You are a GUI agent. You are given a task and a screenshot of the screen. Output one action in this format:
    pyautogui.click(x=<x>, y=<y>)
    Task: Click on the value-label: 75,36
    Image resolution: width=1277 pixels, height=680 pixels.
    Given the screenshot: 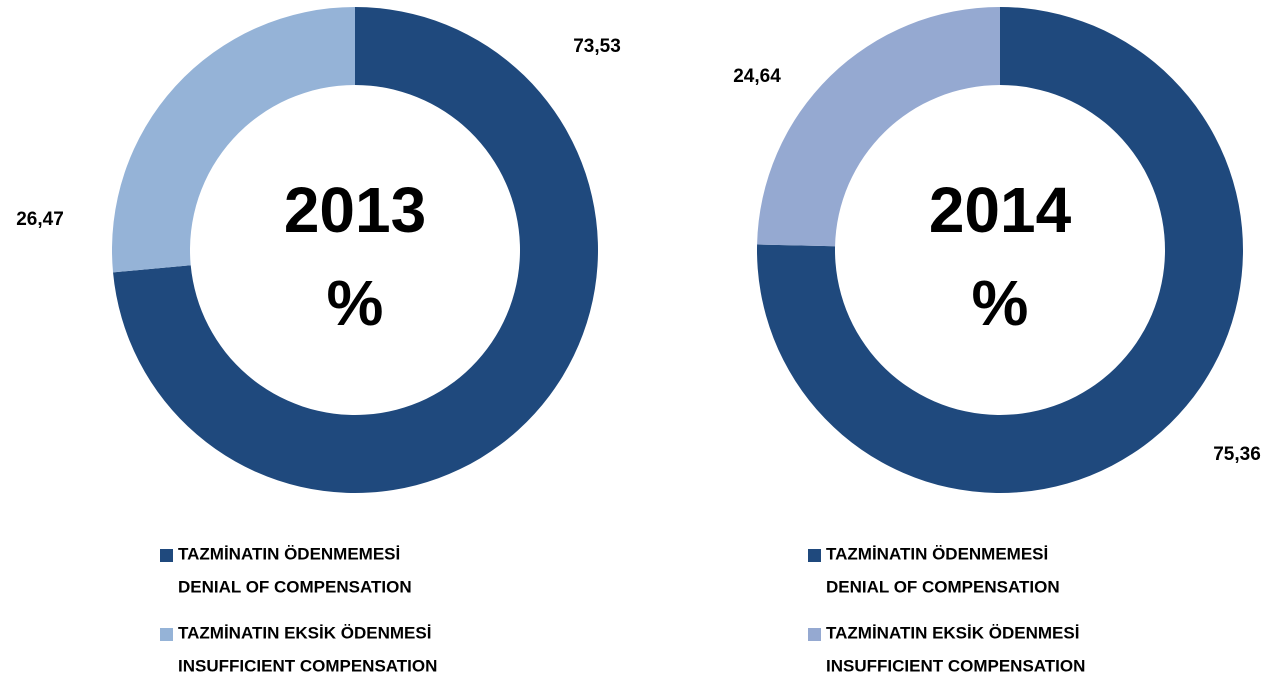 What is the action you would take?
    pyautogui.click(x=1237, y=454)
    